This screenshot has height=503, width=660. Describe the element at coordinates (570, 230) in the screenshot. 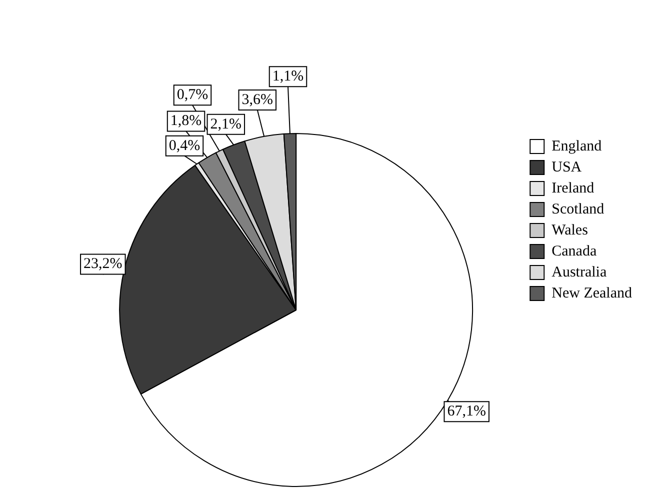

I see `legend-label: Wales` at that location.